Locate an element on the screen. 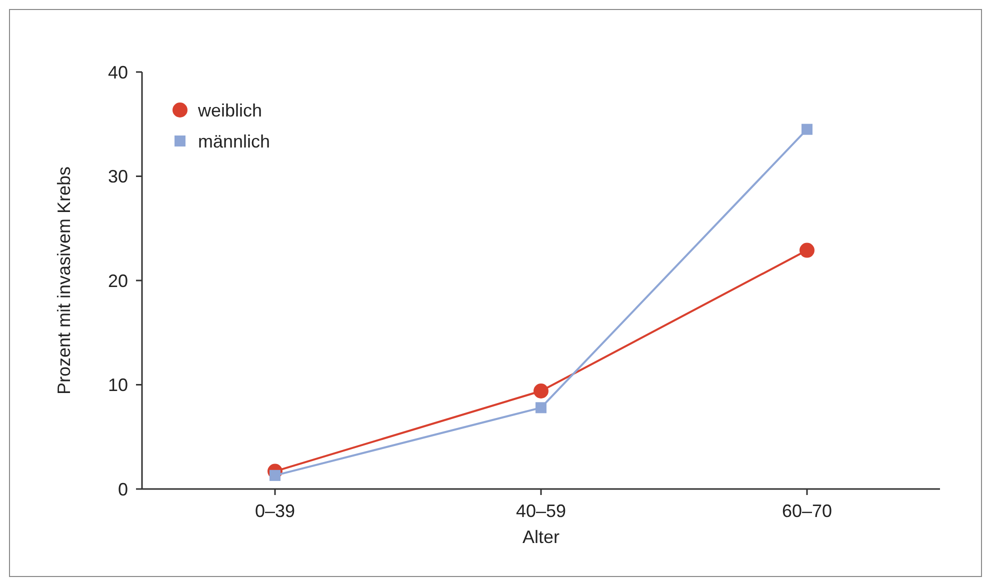 The image size is (991, 579). y-tick-label: 30 is located at coordinates (118, 176).